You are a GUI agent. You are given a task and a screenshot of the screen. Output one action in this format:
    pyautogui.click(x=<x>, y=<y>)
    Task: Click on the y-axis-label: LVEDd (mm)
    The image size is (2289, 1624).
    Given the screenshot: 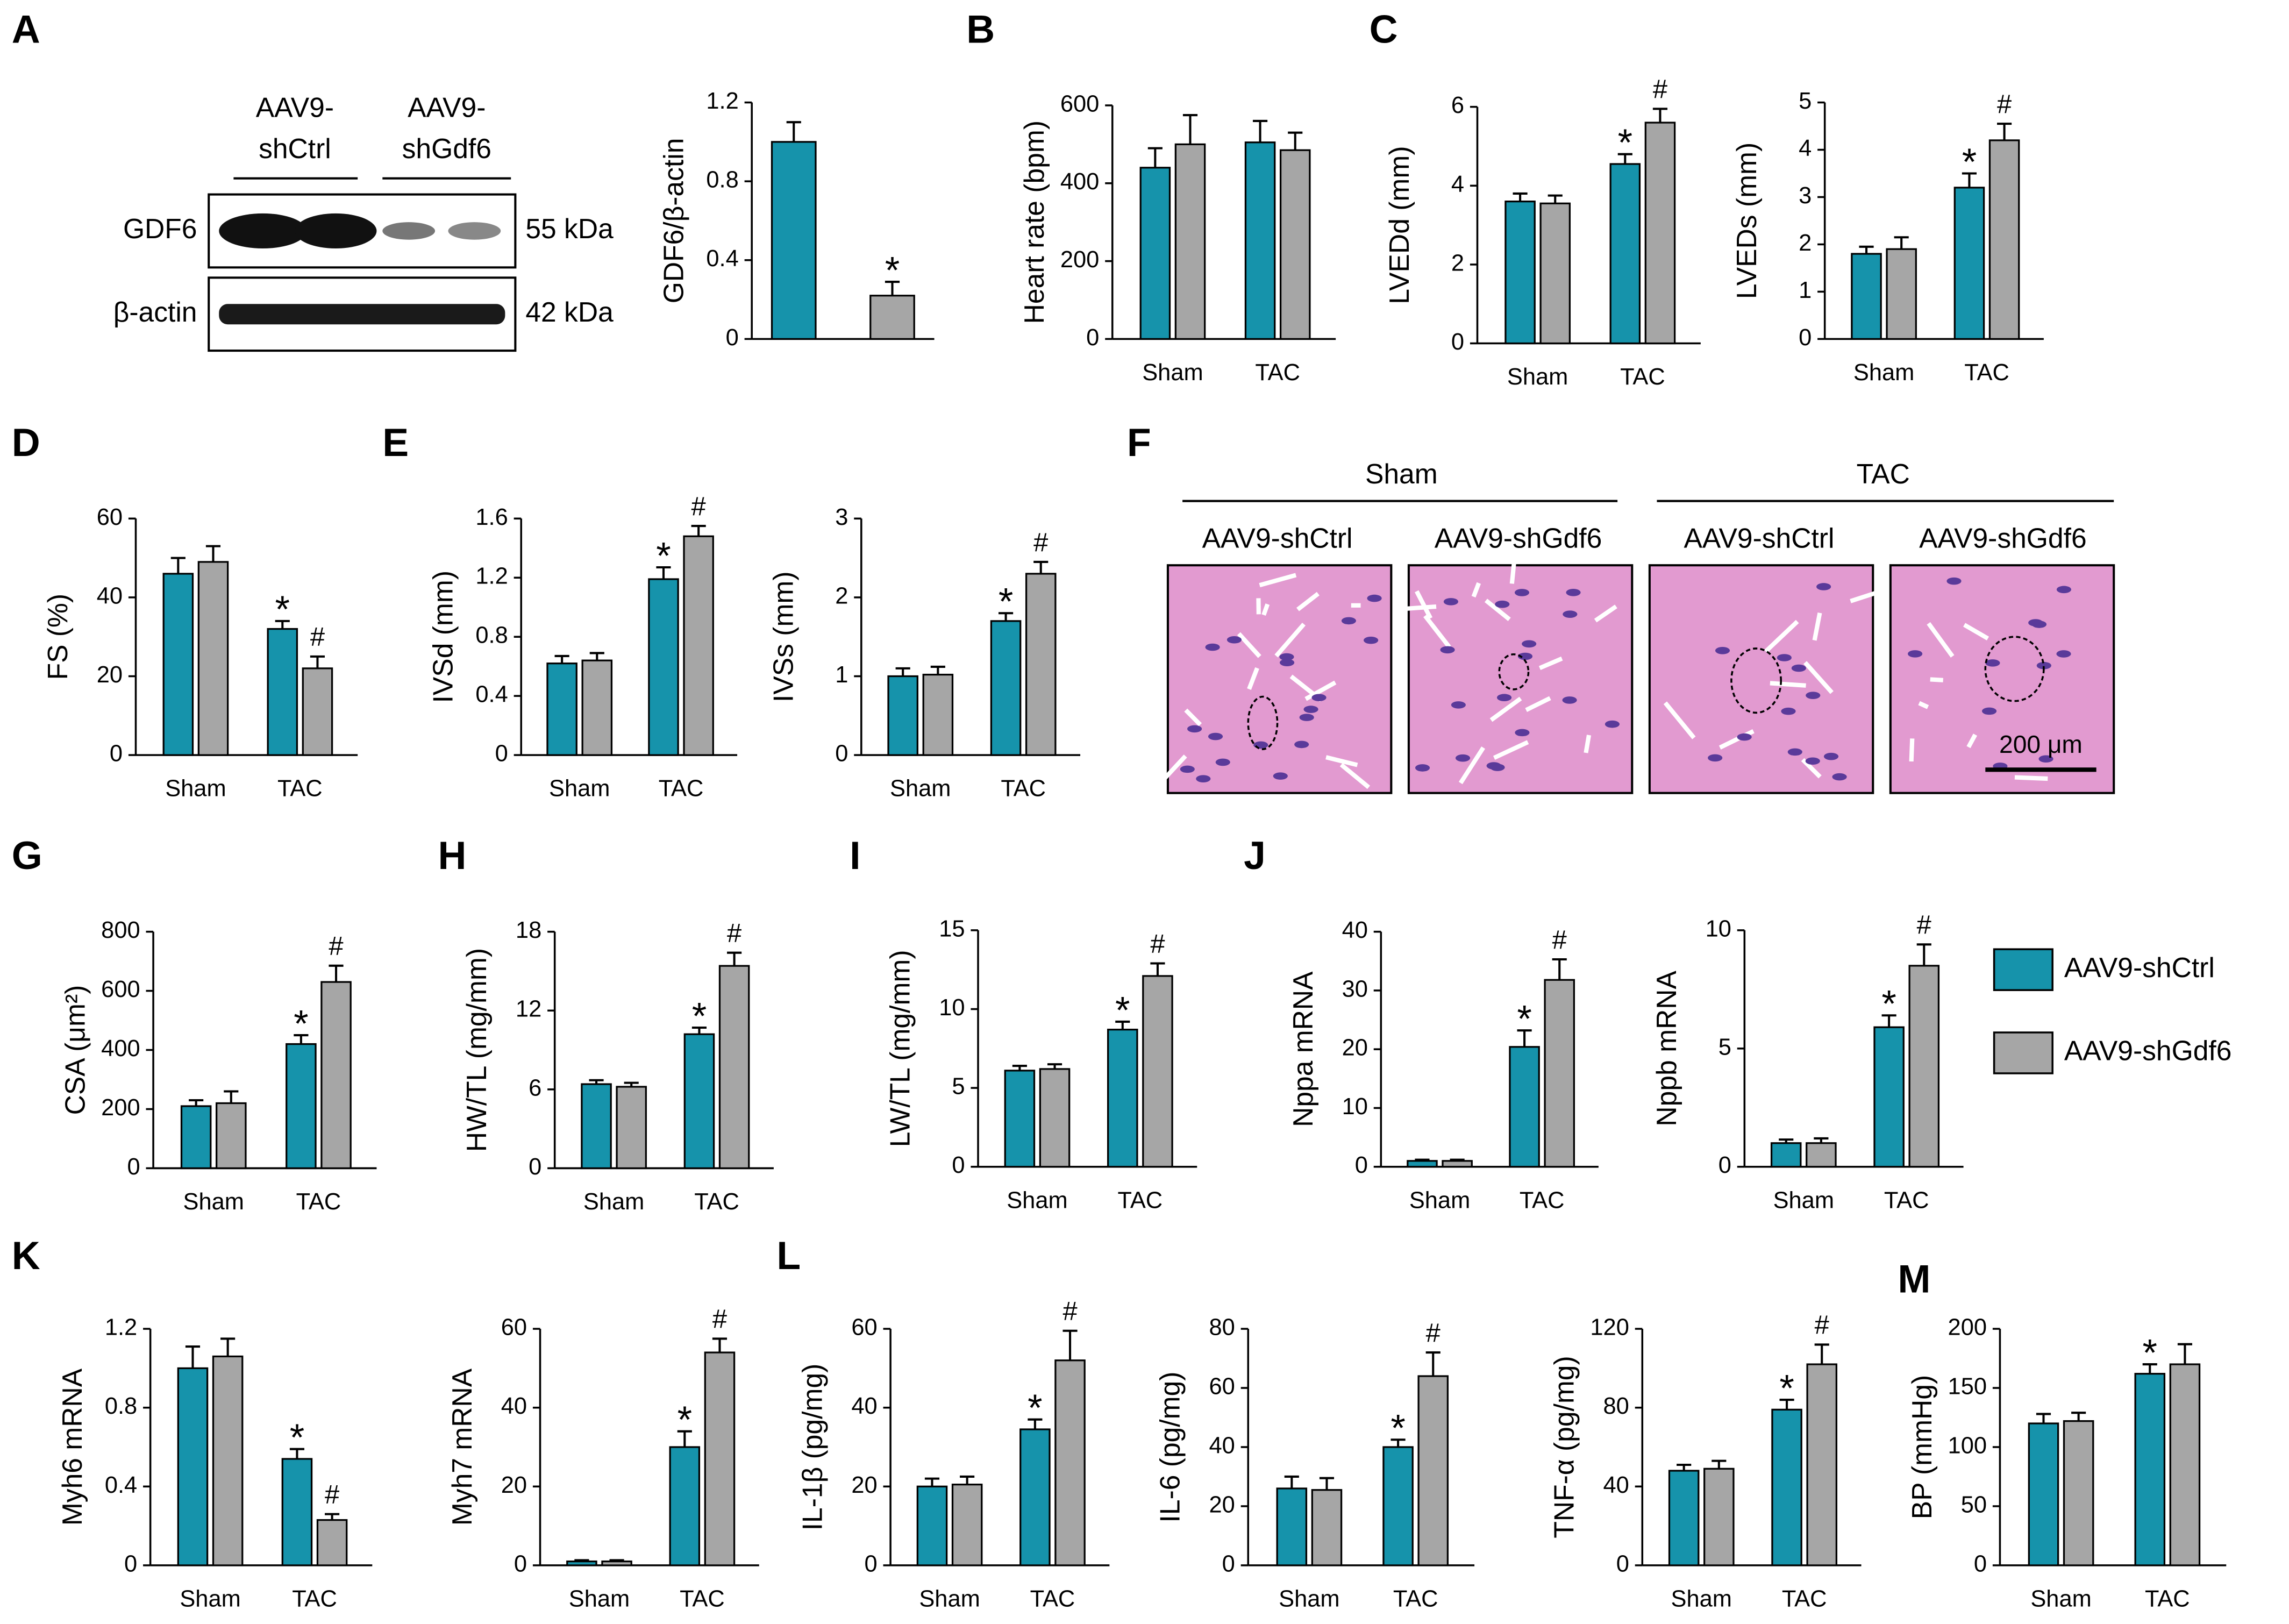 What is the action you would take?
    pyautogui.click(x=1399, y=225)
    